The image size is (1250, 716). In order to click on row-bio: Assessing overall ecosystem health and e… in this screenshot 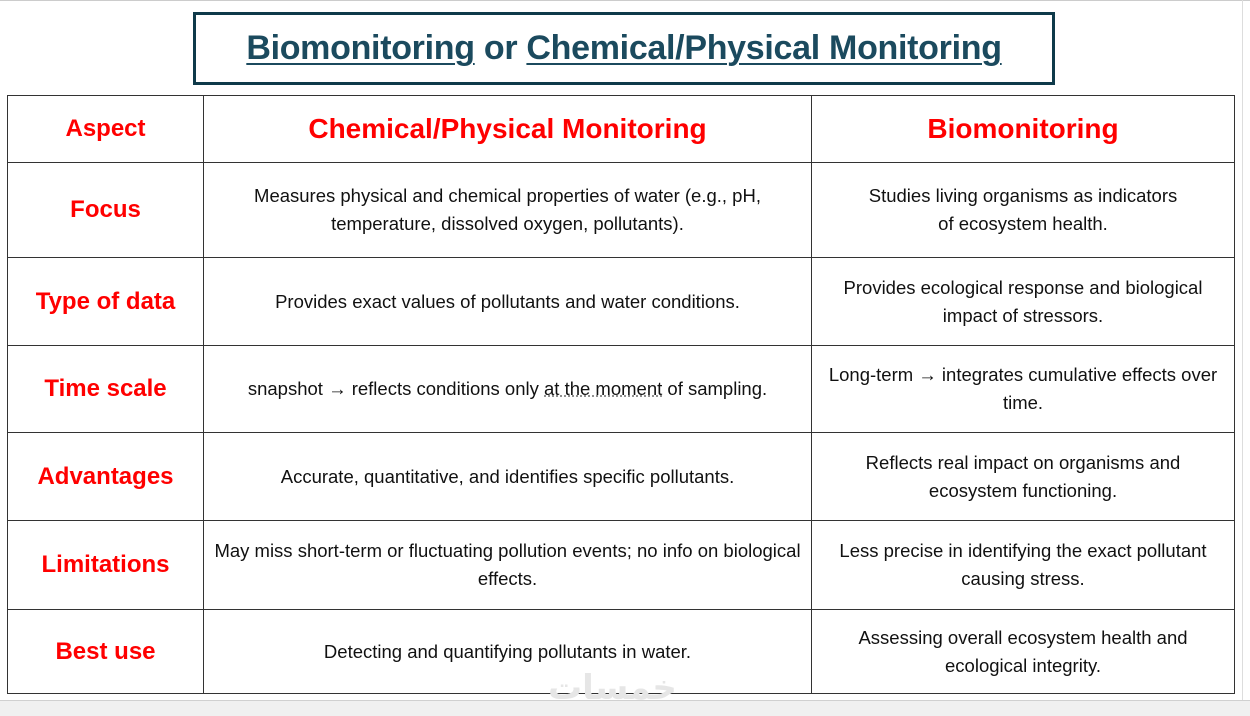, I will do `click(1023, 651)`.